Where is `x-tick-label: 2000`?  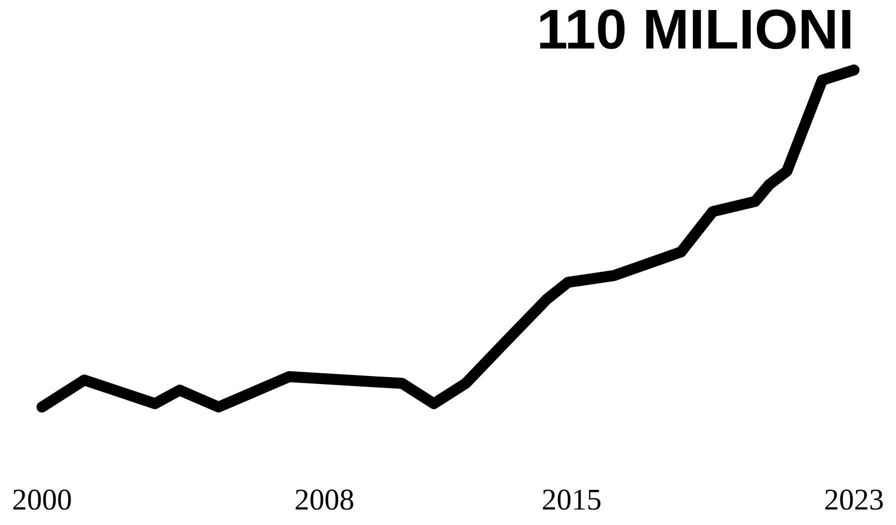
x-tick-label: 2000 is located at coordinates (42, 500).